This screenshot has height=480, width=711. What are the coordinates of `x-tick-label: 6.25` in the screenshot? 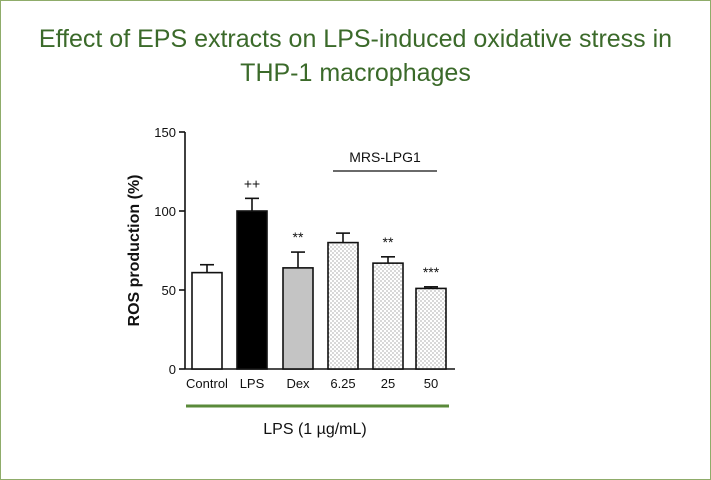 It's located at (342, 383).